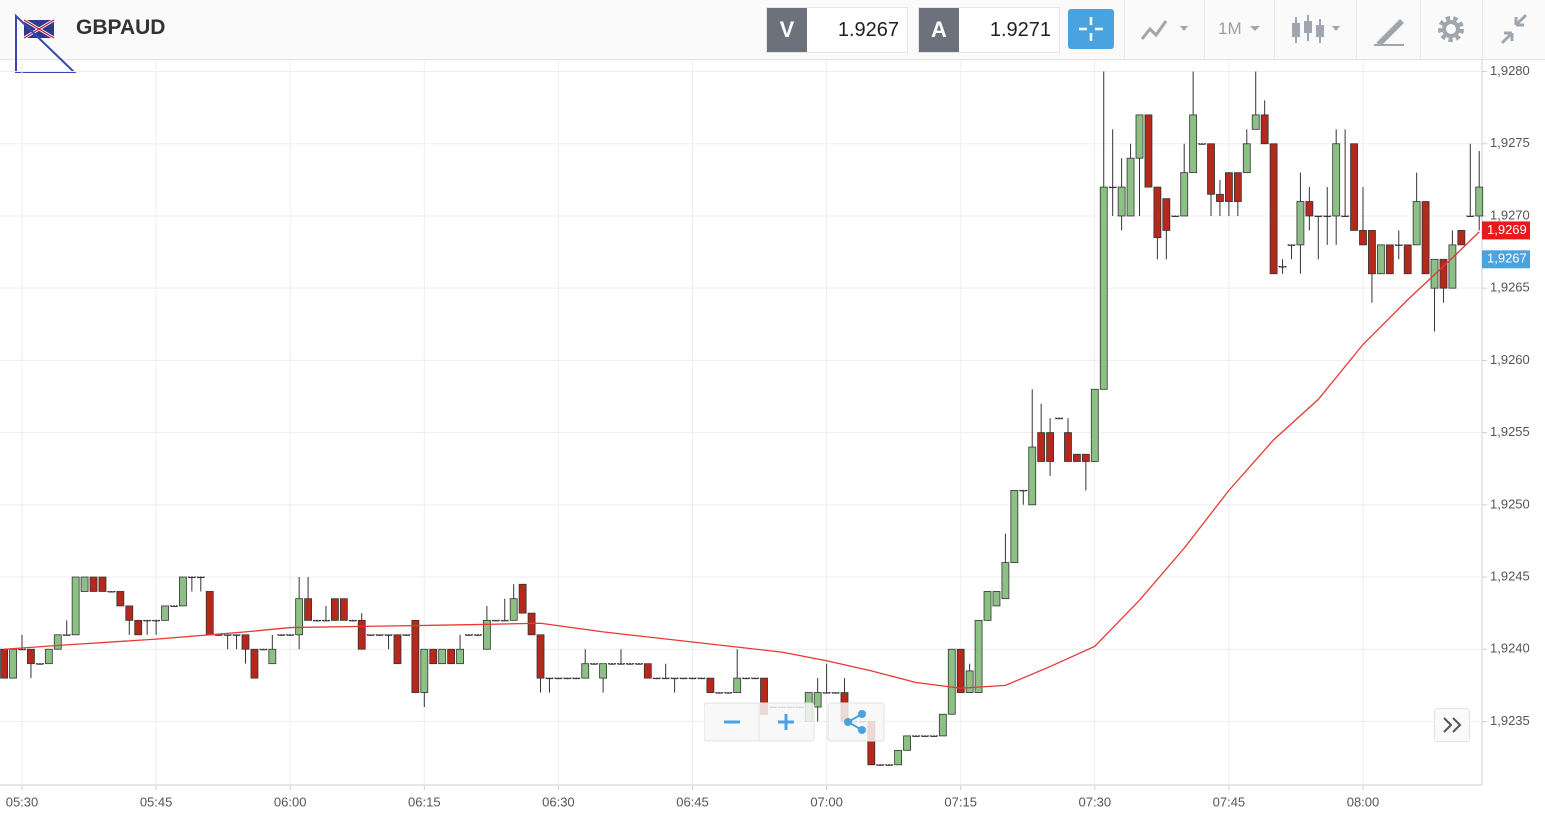  I want to click on x-tick-label: 06:00, so click(290, 801).